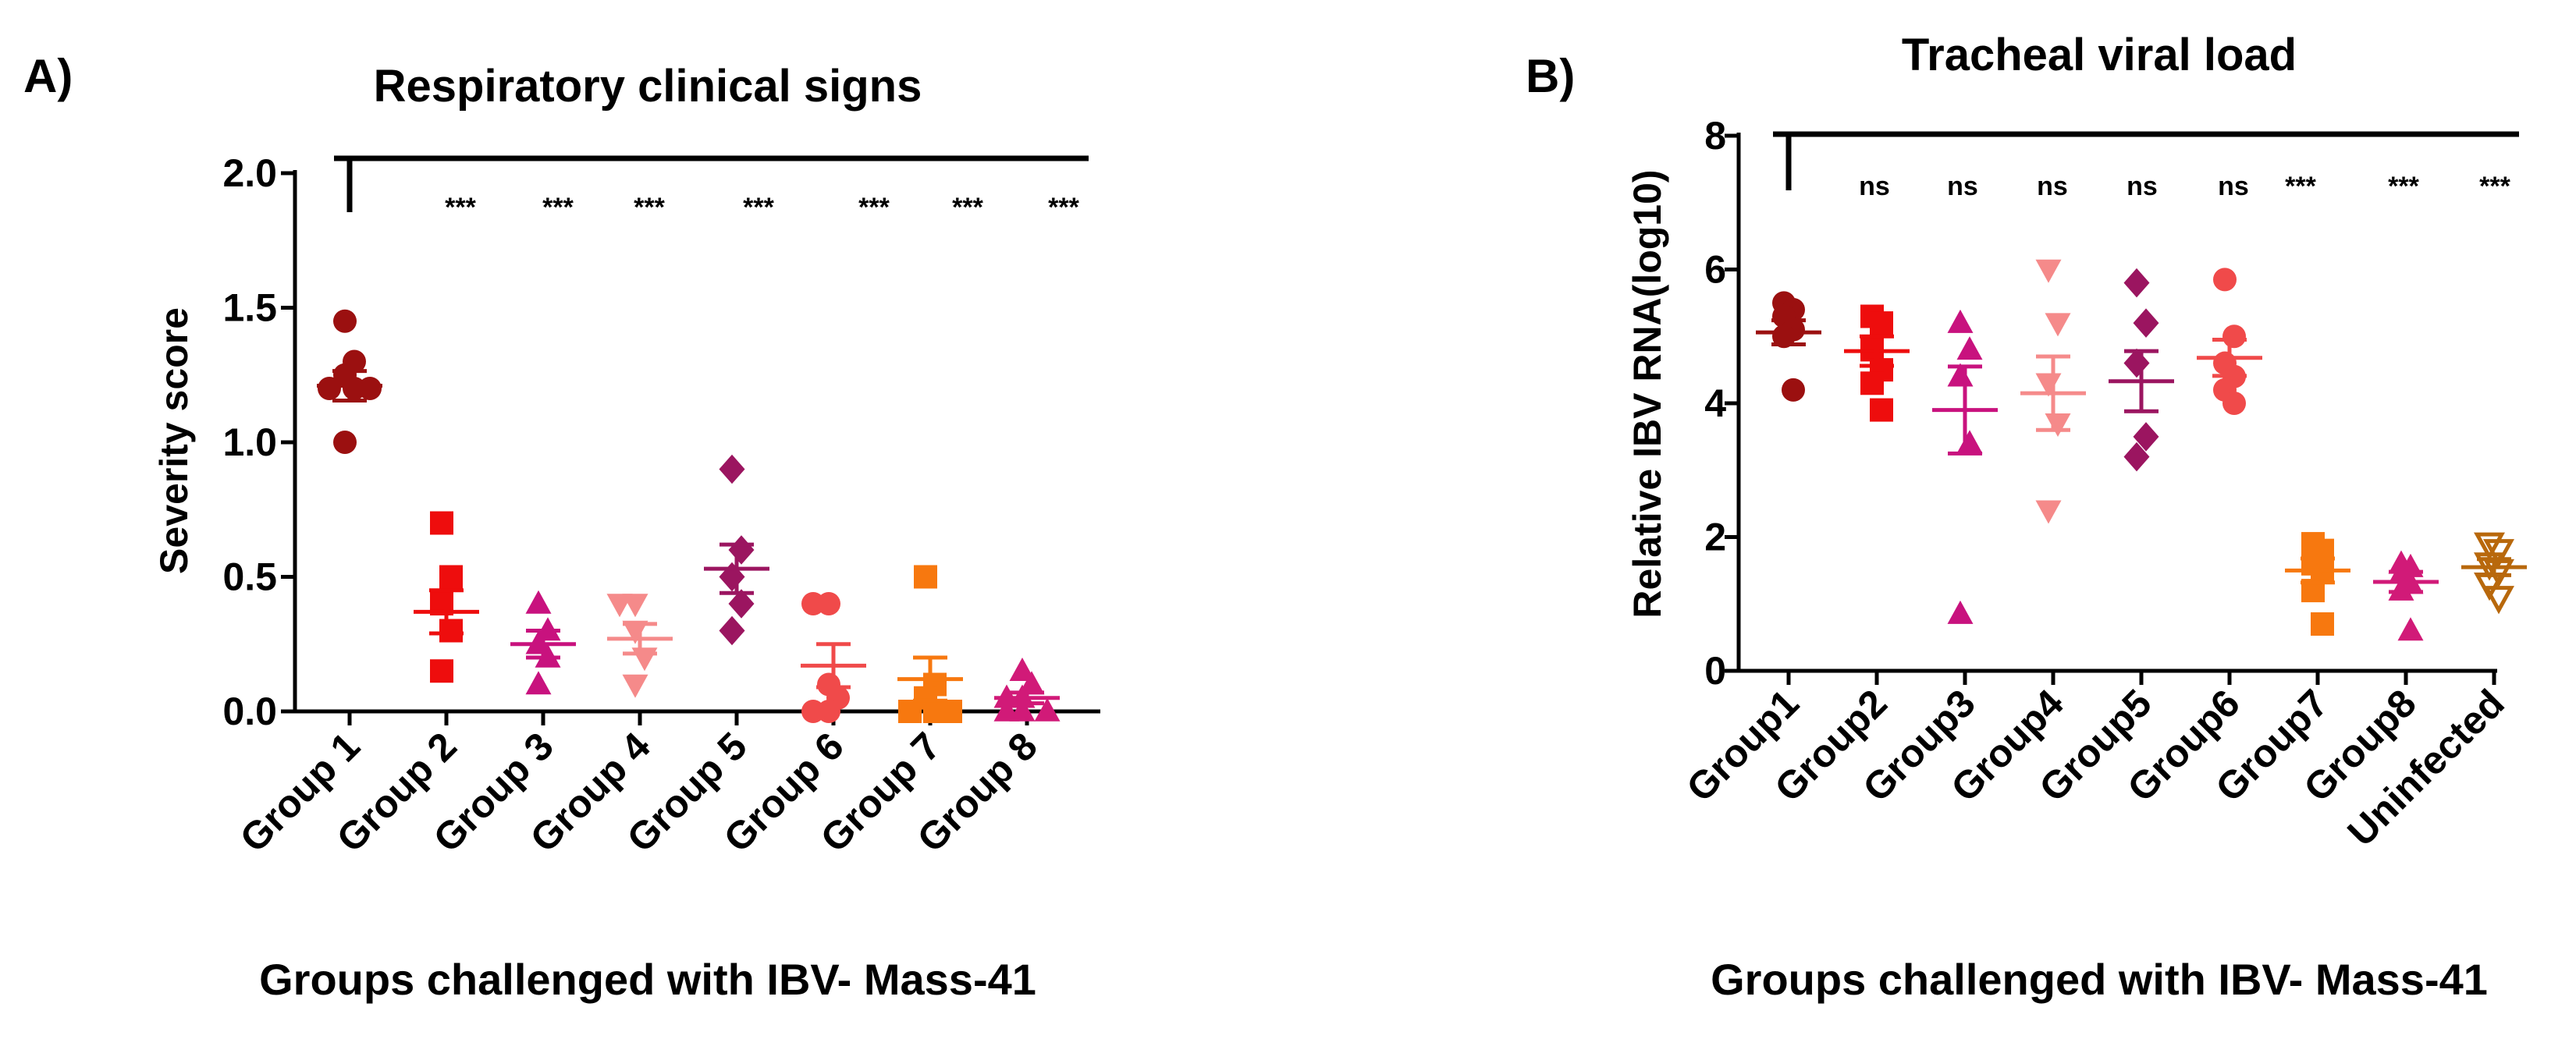 Image resolution: width=2576 pixels, height=1039 pixels. What do you see at coordinates (2494, 186) in the screenshot?
I see `panel-b-significance-label: ***` at bounding box center [2494, 186].